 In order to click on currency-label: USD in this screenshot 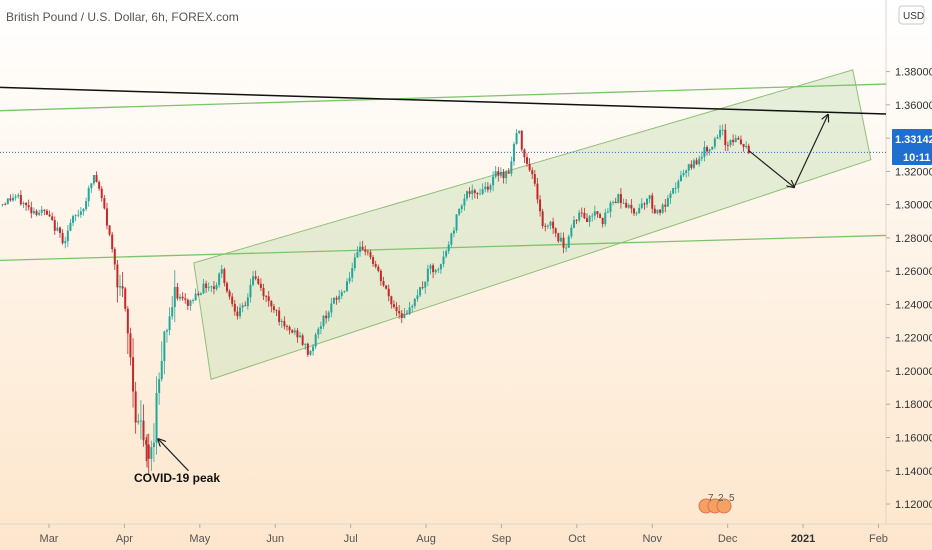, I will do `click(913, 16)`.